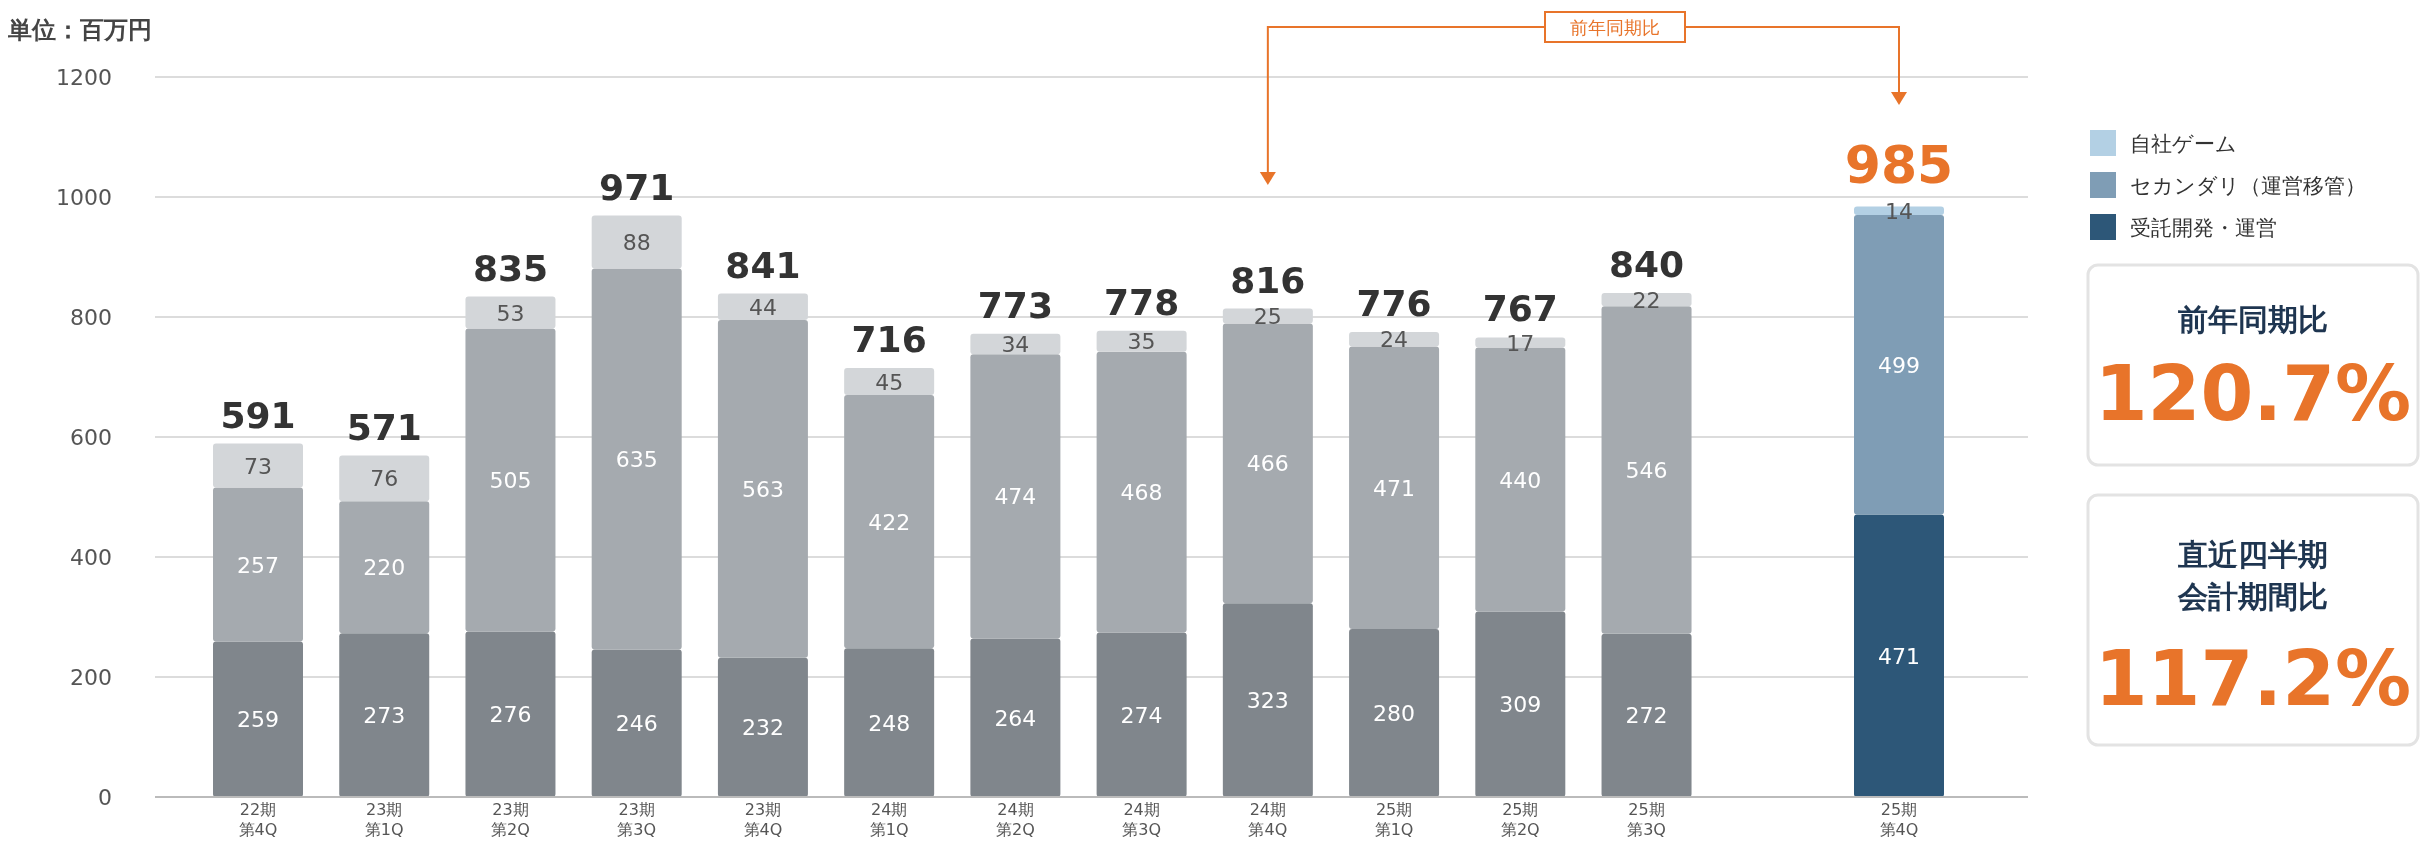 The image size is (2427, 855). I want to click on data-label: 280, so click(1394, 713).